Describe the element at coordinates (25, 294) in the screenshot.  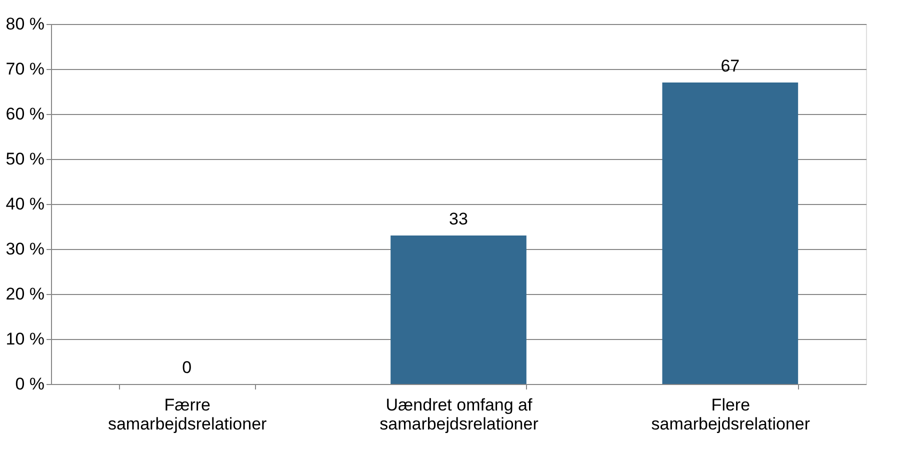
I see `y-tick-label: 20 %` at that location.